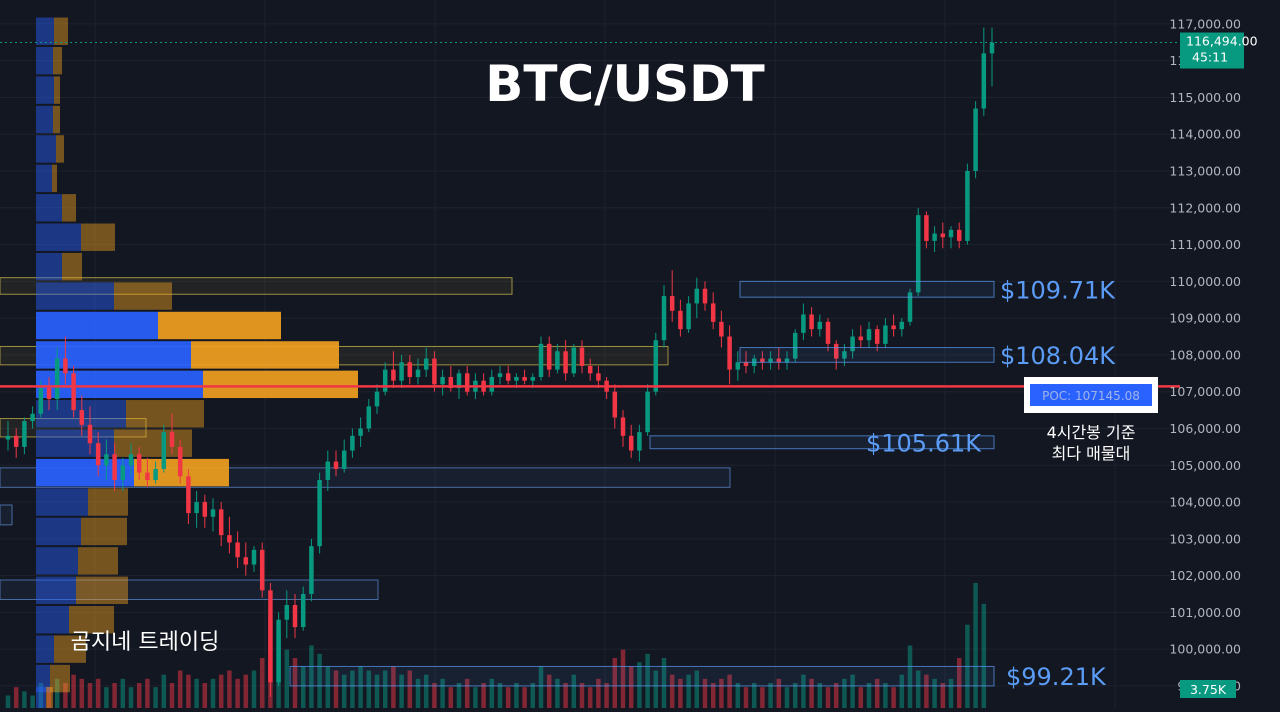  I want to click on profile-zone, so click(73, 428).